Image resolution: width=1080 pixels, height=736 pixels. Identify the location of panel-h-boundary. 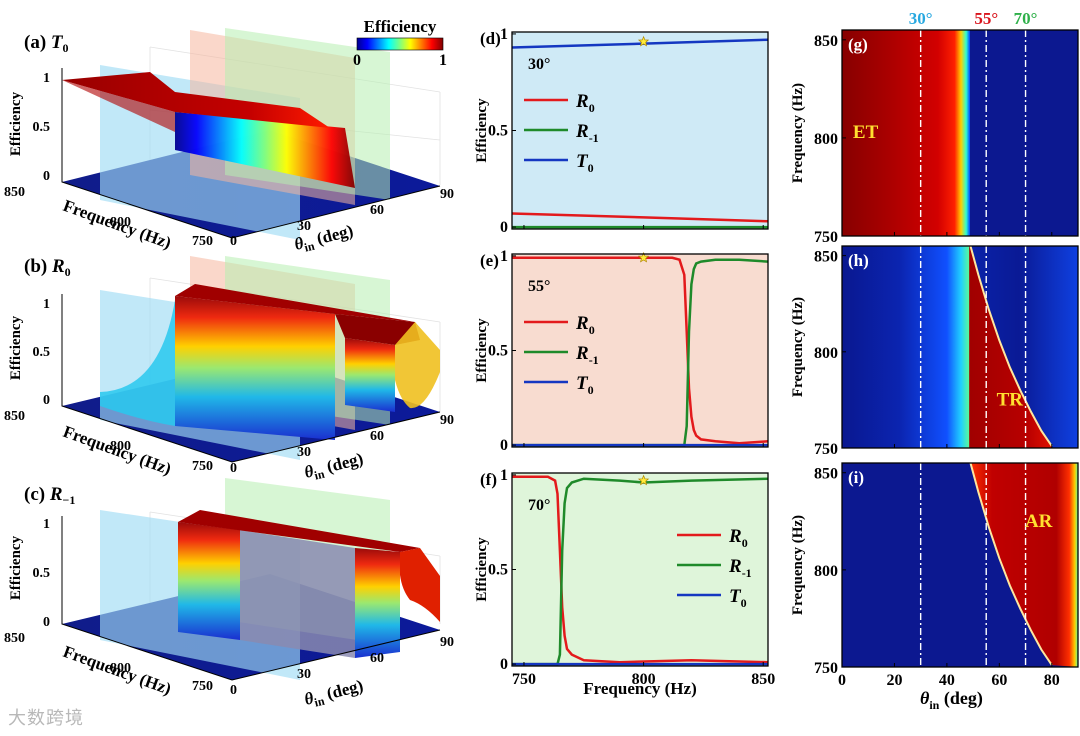
(1011, 346).